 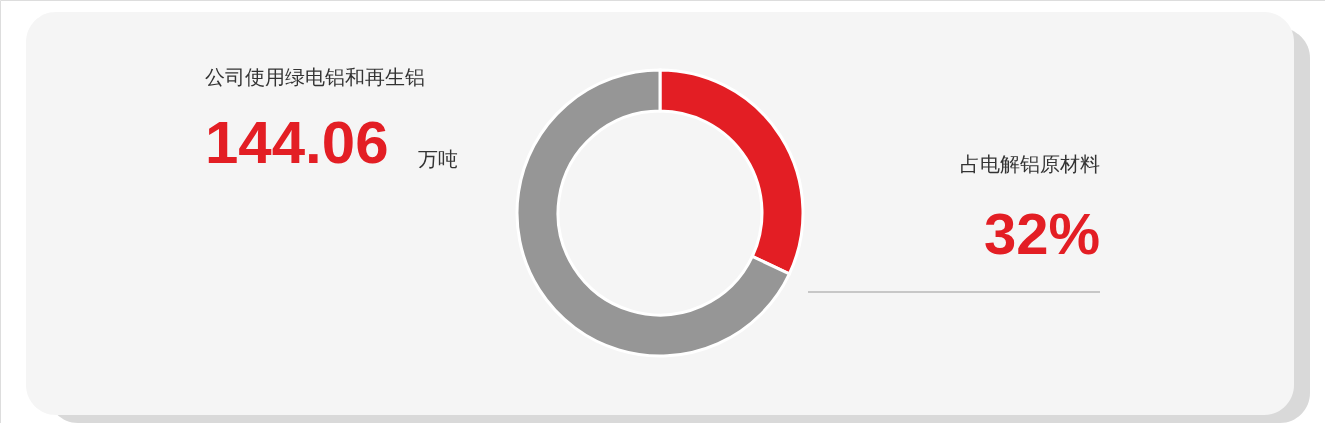 What do you see at coordinates (315, 77) in the screenshot?
I see `text: 公司使用绿电铝和再生铝` at bounding box center [315, 77].